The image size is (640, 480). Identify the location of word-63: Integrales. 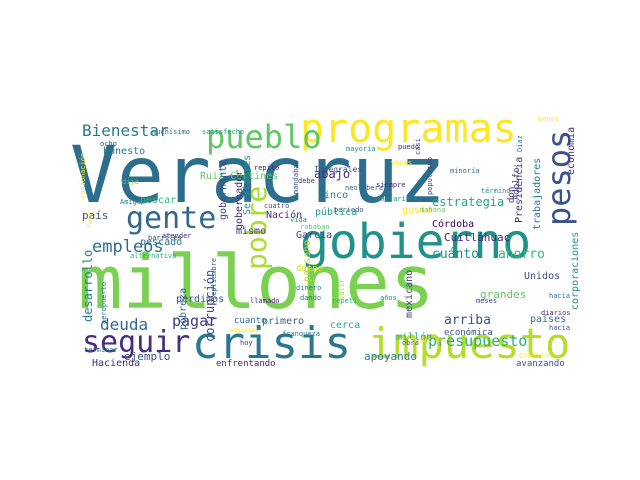
(338, 169).